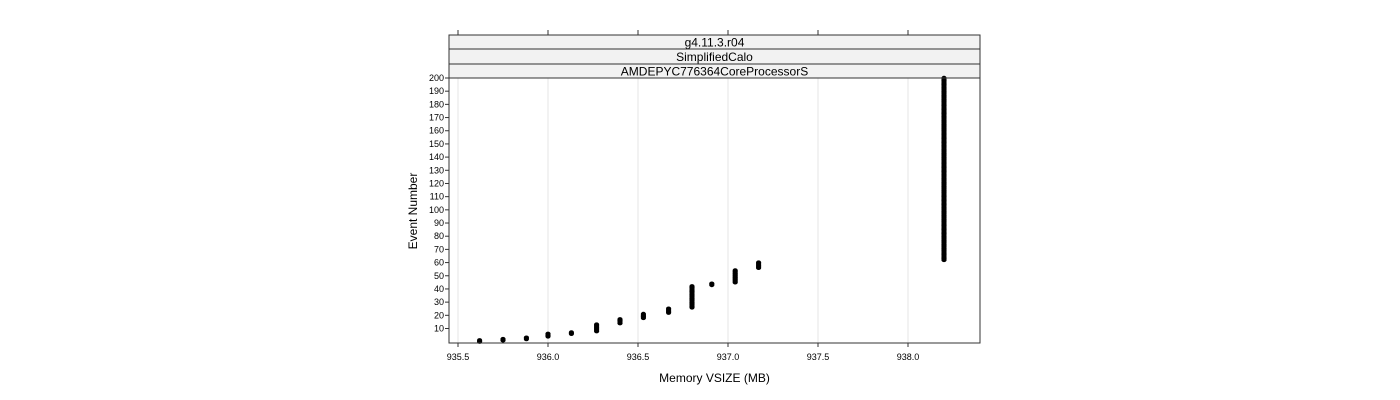 Image resolution: width=1400 pixels, height=400 pixels. What do you see at coordinates (439, 263) in the screenshot?
I see `y-tick-label: 60` at bounding box center [439, 263].